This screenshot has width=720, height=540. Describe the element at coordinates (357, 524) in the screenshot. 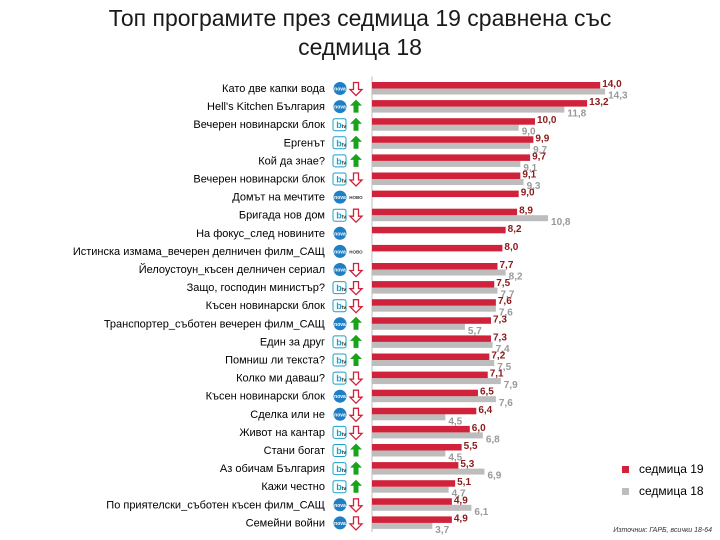

I see `chart-row: Семейни войни nova 3,7 4,9` at that location.